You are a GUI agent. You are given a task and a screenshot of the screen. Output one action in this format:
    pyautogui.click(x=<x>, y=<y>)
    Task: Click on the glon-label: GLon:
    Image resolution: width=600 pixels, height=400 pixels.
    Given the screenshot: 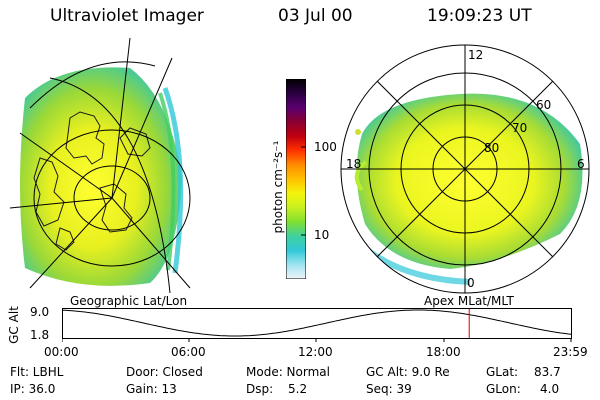 What is the action you would take?
    pyautogui.click(x=503, y=389)
    